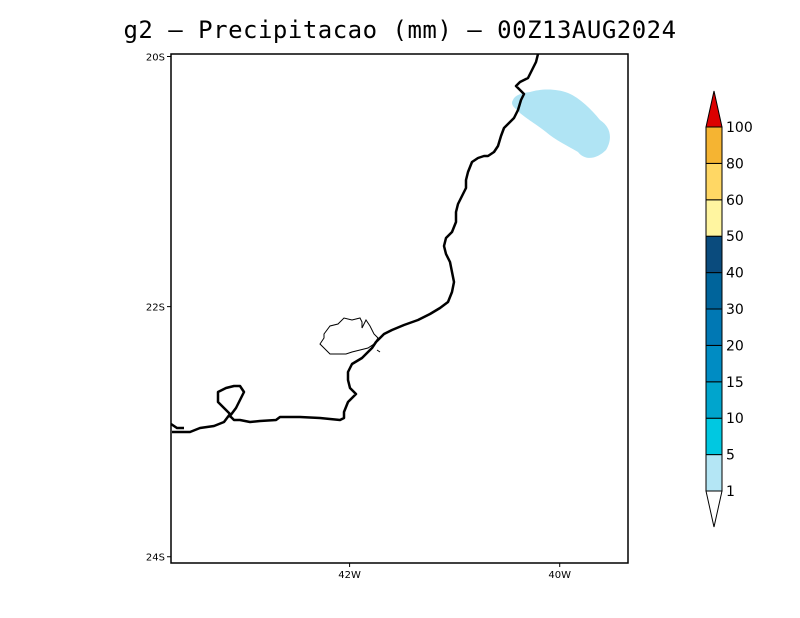 Image resolution: width=800 pixels, height=618 pixels. What do you see at coordinates (730, 492) in the screenshot?
I see `colorbar-label: 1` at bounding box center [730, 492].